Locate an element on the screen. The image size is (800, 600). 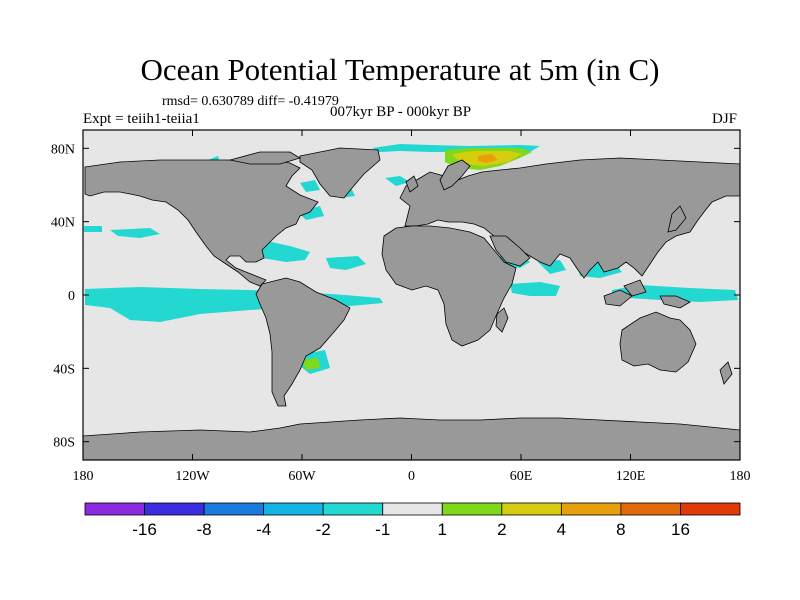
colorbar-label: -16 is located at coordinates (144, 529).